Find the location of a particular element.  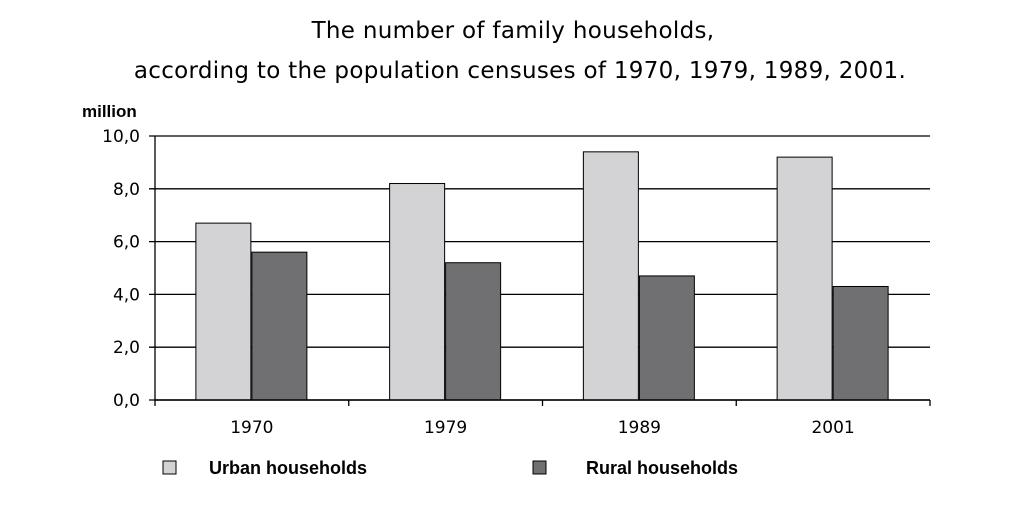

bar-rural-households-1979 is located at coordinates (473, 331).